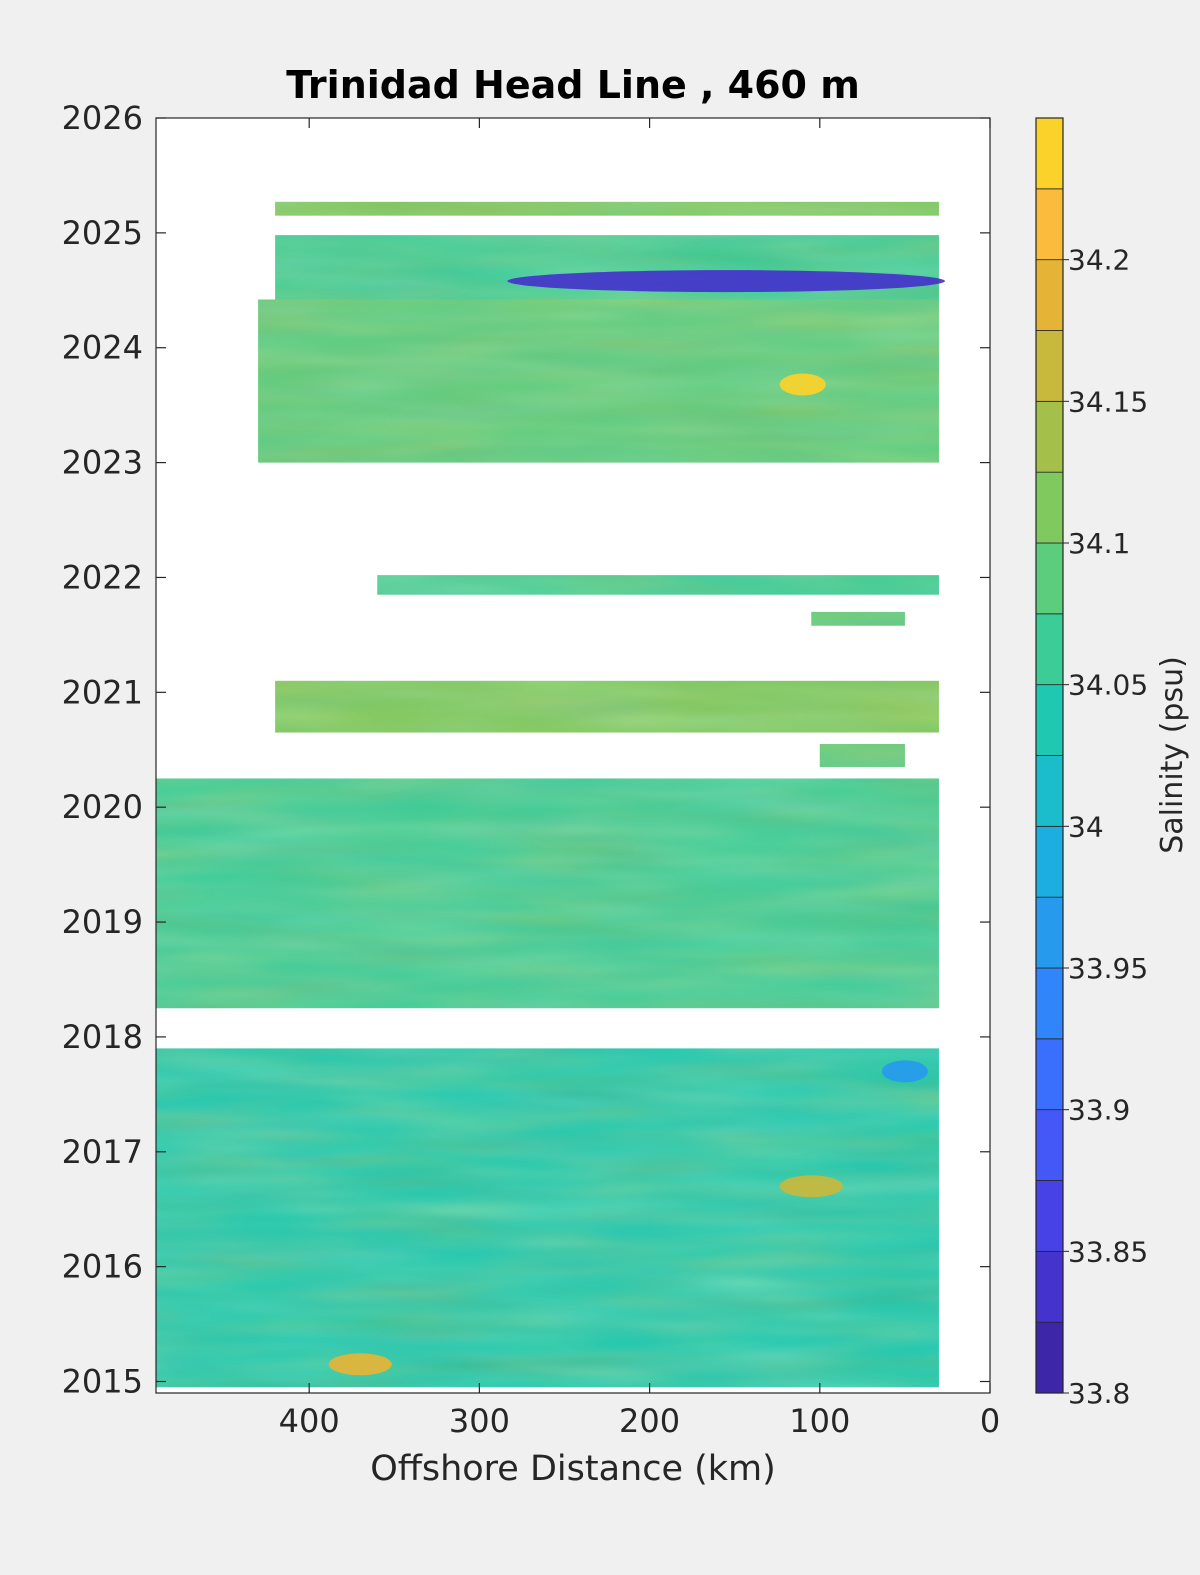 This screenshot has width=1200, height=1575. Describe the element at coordinates (102, 577) in the screenshot. I see `y-tick-label: 2022` at that location.